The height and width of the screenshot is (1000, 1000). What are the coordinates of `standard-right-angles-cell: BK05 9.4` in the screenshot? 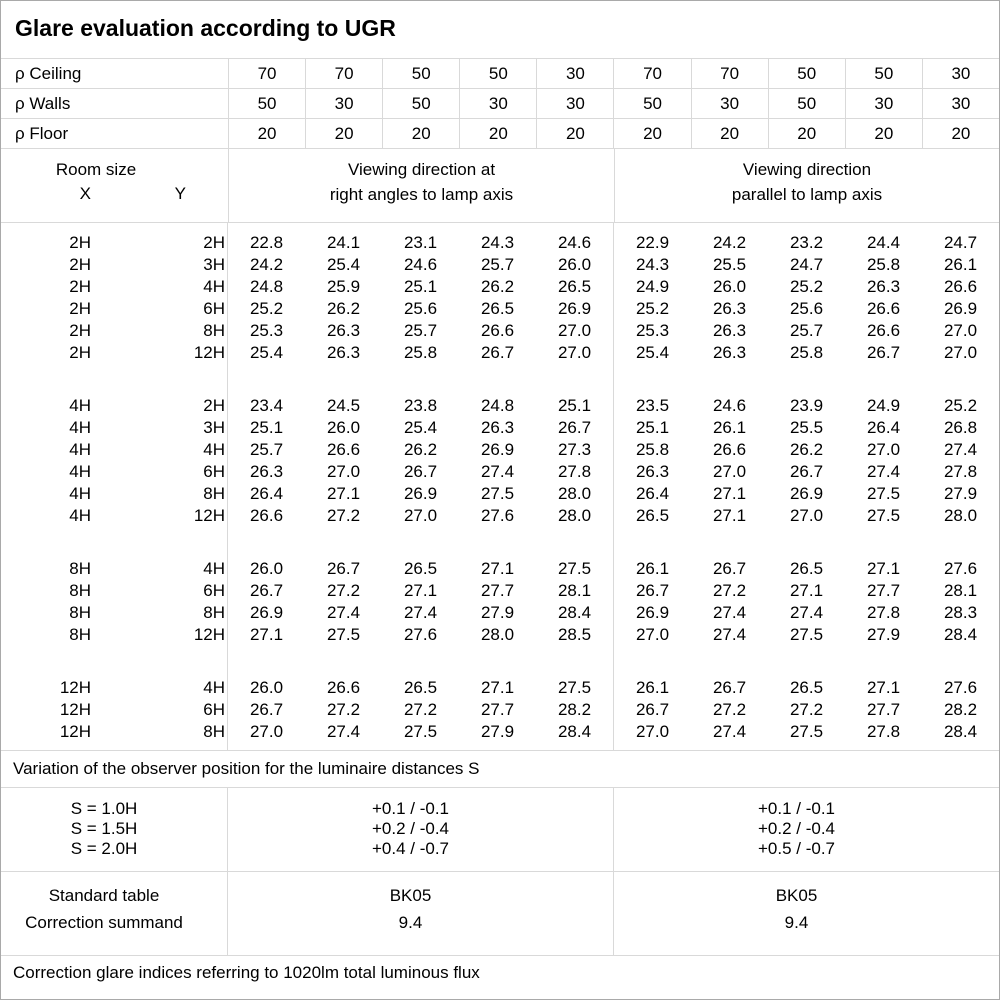 It's located at (421, 913).